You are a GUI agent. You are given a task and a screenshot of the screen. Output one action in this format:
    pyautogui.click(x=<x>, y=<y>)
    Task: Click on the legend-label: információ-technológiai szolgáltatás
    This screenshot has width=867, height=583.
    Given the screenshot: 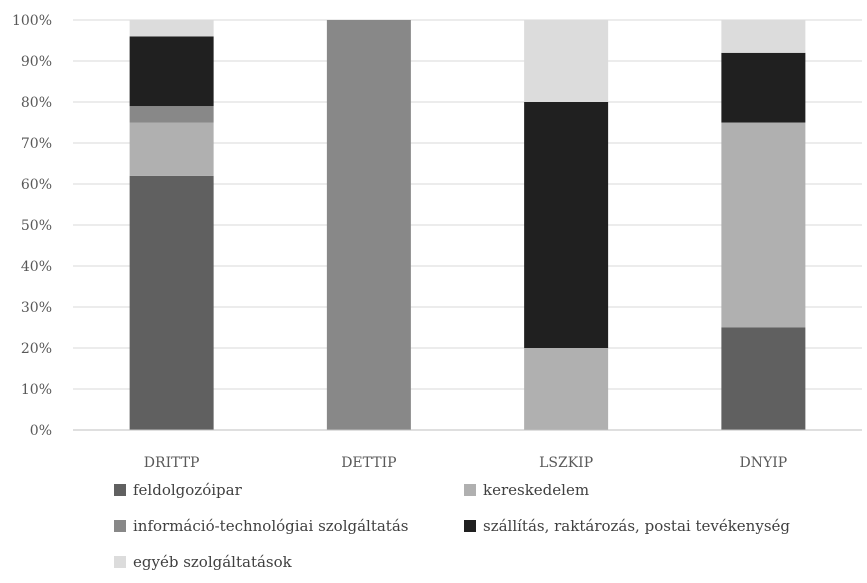 What is the action you would take?
    pyautogui.click(x=271, y=526)
    